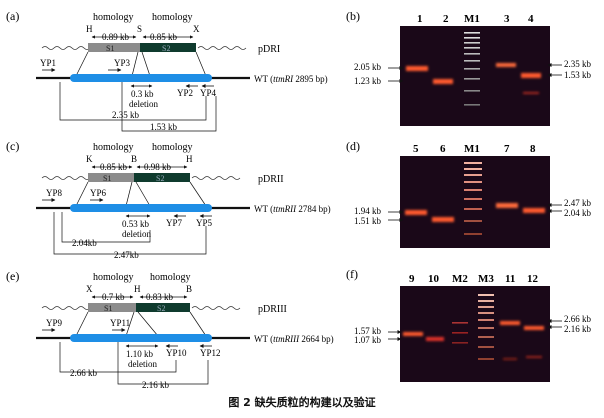 This screenshot has width=604, height=418. I want to click on primer-yp10: YP10, so click(176, 353).